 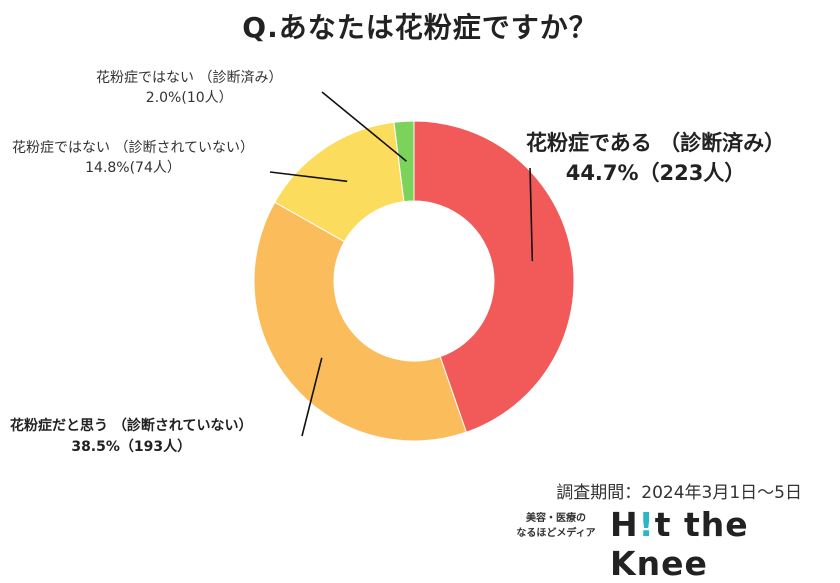 I want to click on brand-logo: 美容・医療の なるほどメディア H!t the Knee, so click(x=670, y=544).